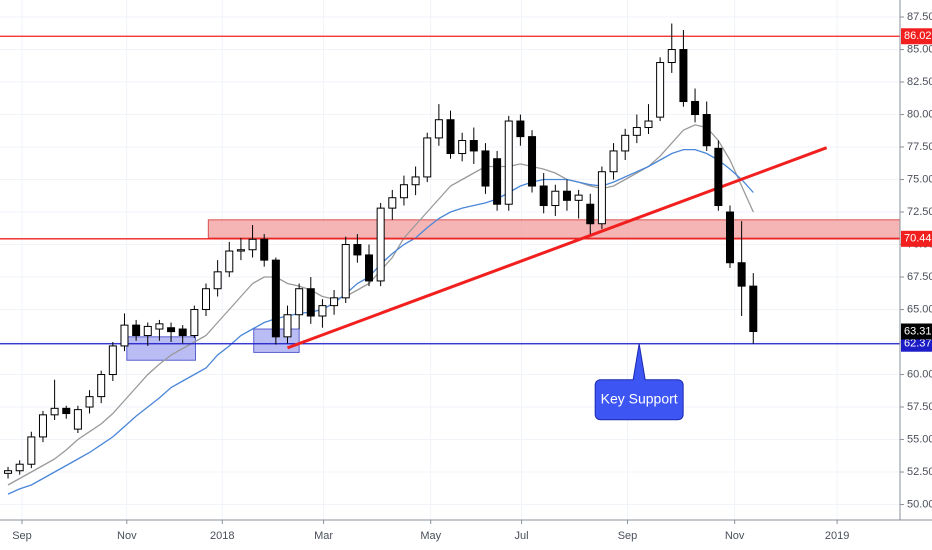 The width and height of the screenshot is (932, 550). What do you see at coordinates (919, 472) in the screenshot?
I see `y-tick-label: 52.50` at bounding box center [919, 472].